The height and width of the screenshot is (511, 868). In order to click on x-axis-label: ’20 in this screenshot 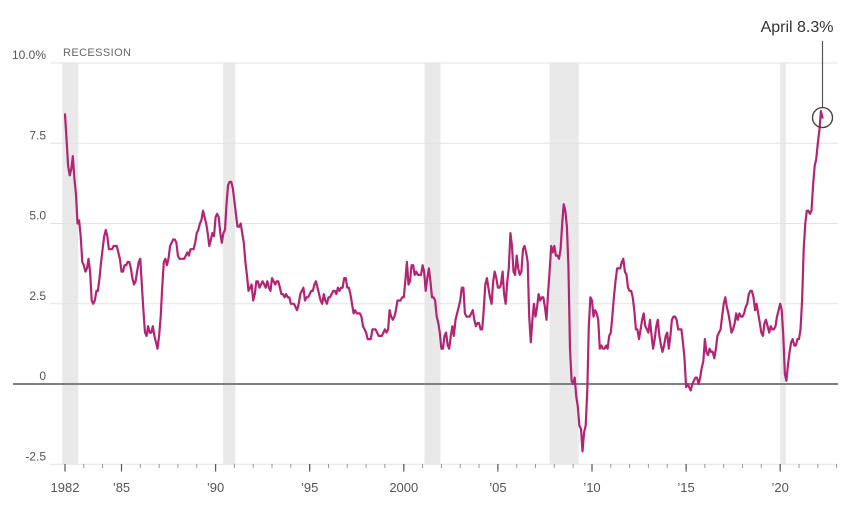, I will do `click(780, 487)`.